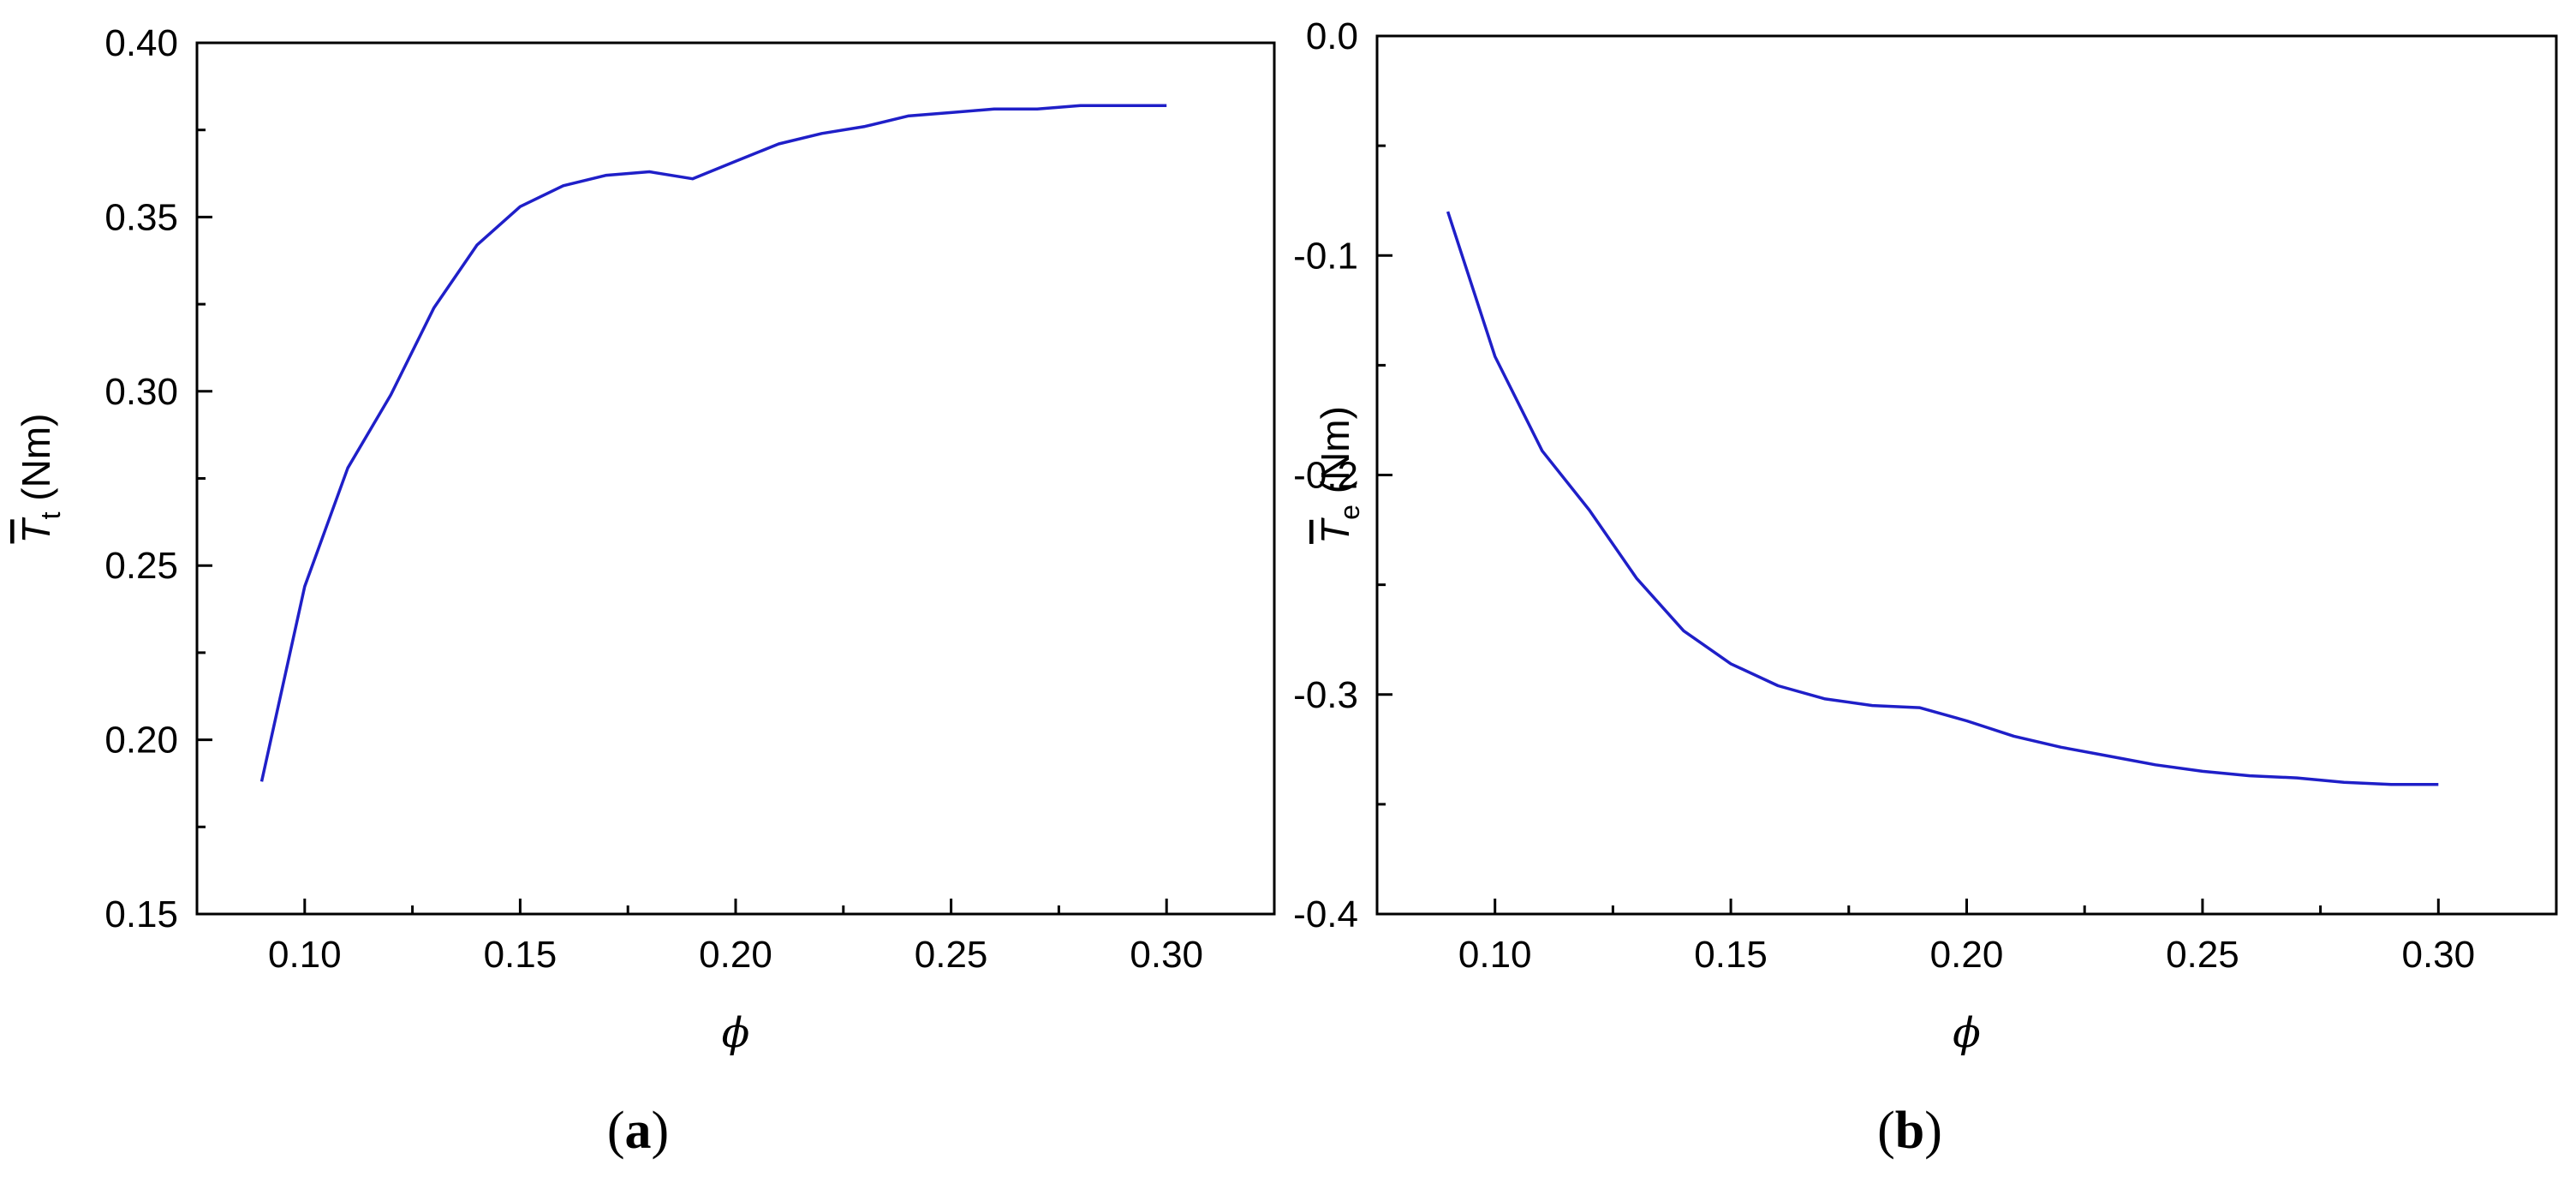 Image resolution: width=2576 pixels, height=1183 pixels. I want to click on y-tick-label: -0.1, so click(1325, 256).